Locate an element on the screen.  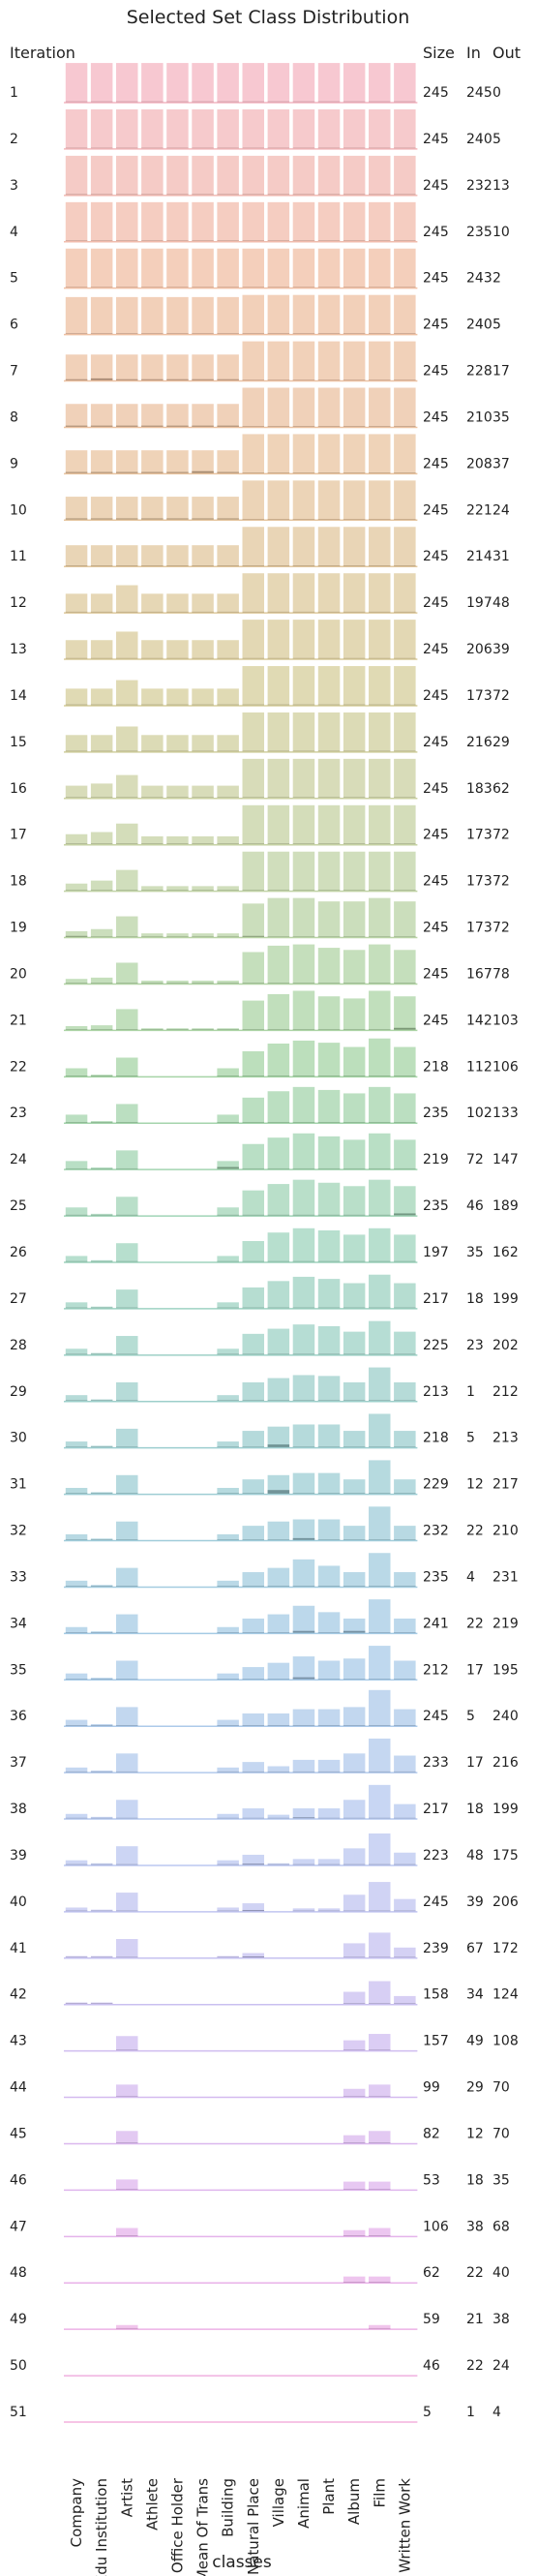
iteration-row: 48 62 22 40 is located at coordinates (260, 2274).